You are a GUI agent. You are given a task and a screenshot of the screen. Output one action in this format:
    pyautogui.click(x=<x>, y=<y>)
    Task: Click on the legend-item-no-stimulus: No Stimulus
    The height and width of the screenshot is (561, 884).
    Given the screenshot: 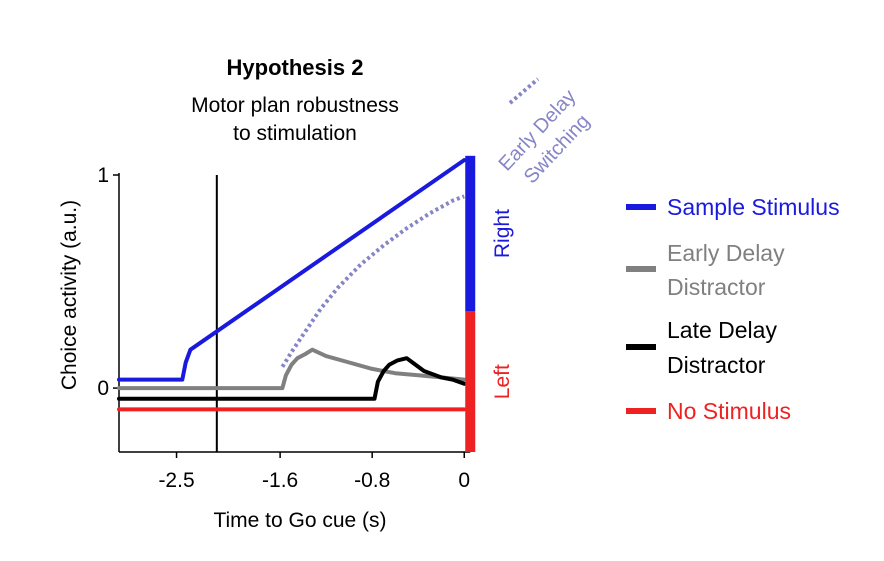 What is the action you would take?
    pyautogui.click(x=708, y=411)
    